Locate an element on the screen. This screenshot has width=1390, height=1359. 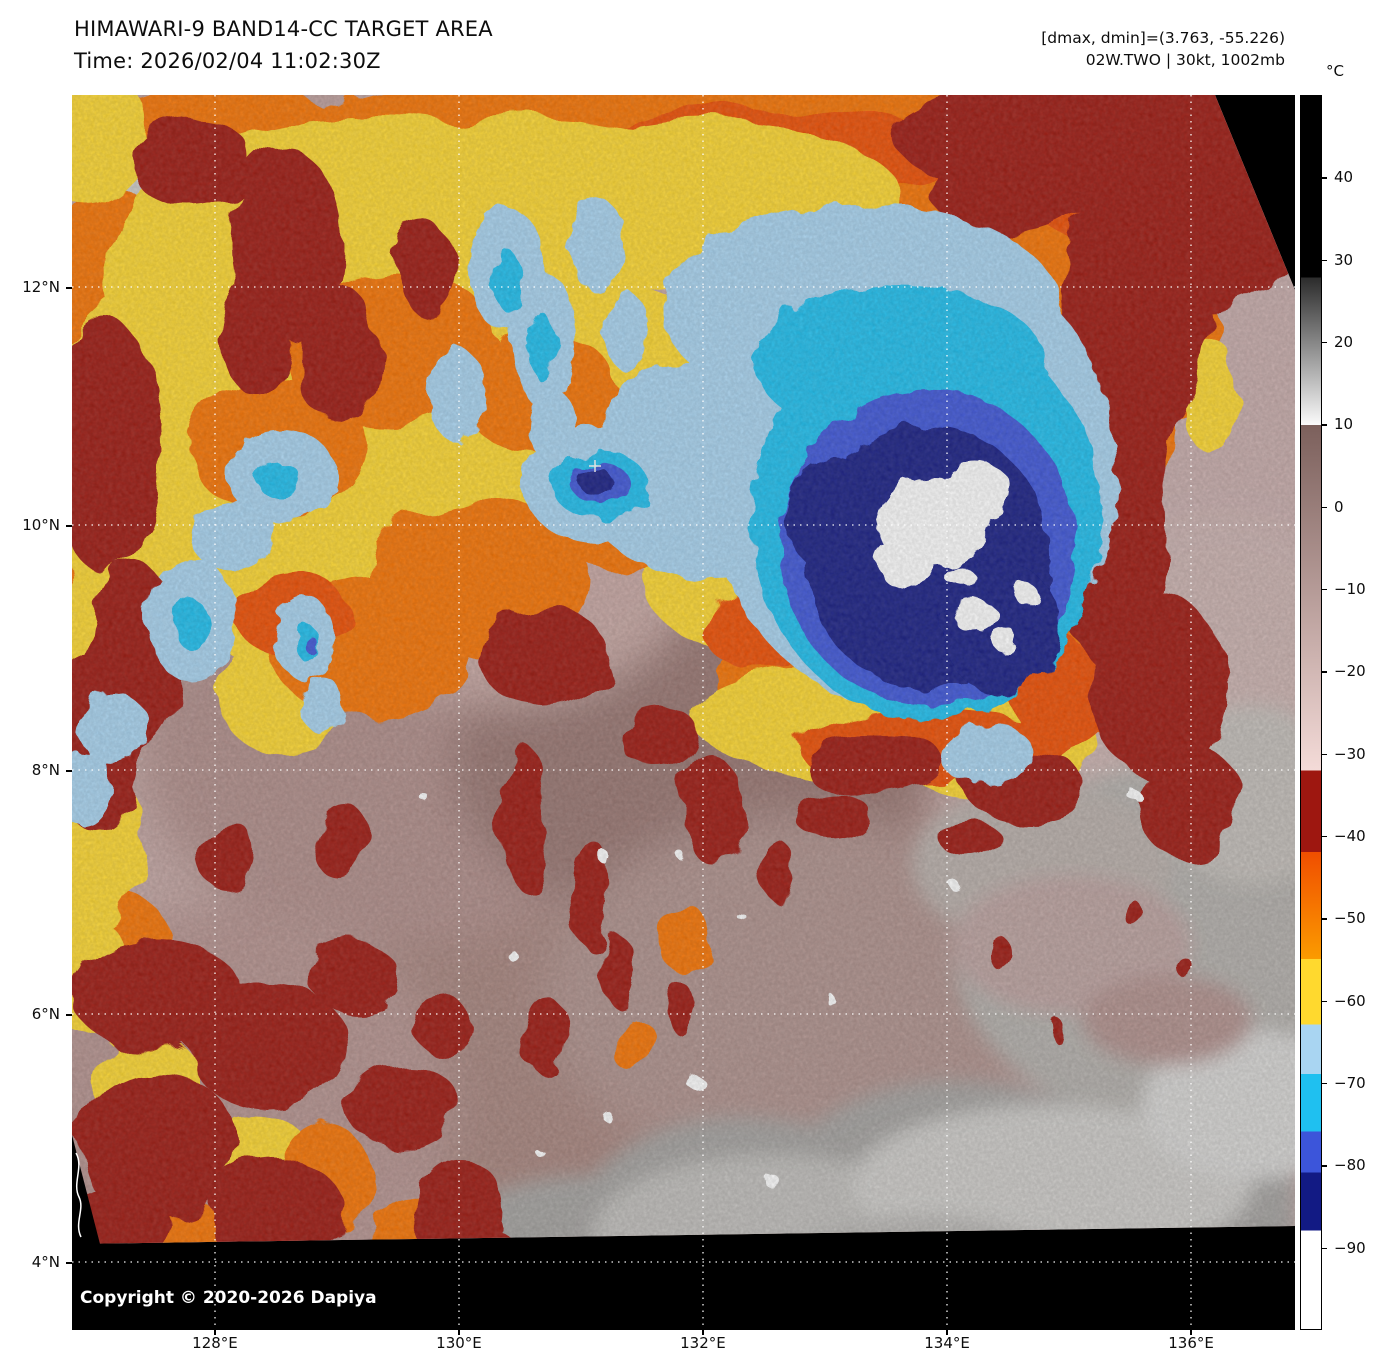
copyright-text: Copyright © 2020-2026 Dapiya is located at coordinates (228, 1298).